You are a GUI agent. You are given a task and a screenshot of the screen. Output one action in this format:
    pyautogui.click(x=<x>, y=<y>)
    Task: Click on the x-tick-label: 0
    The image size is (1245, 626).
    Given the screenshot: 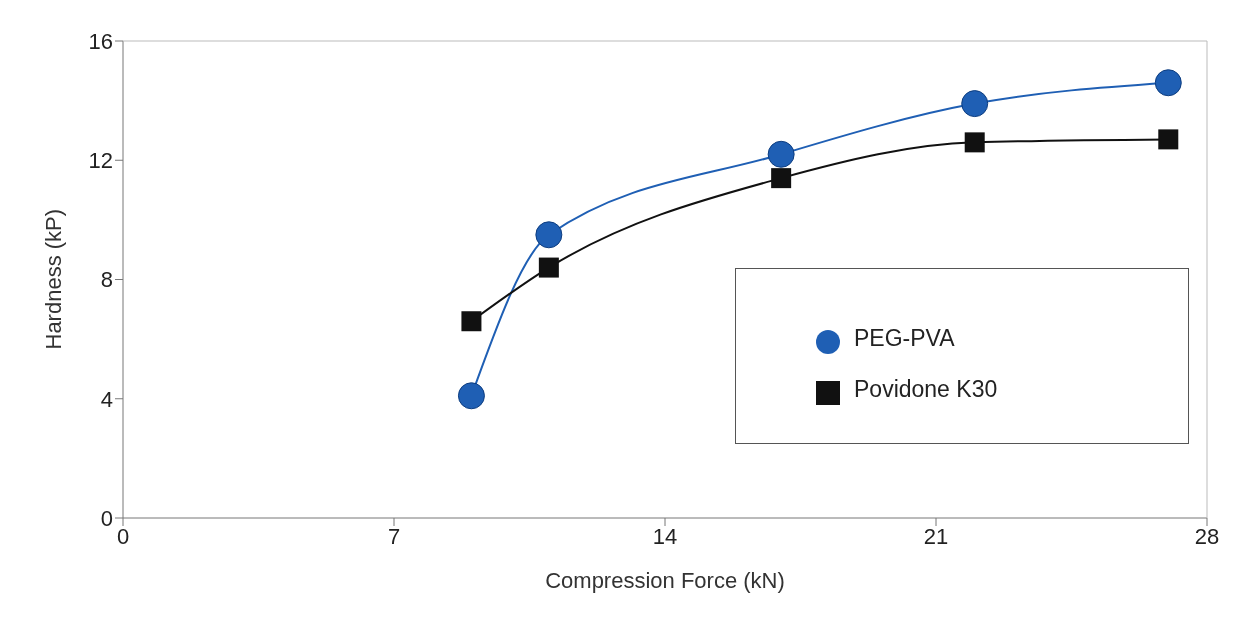 What is the action you would take?
    pyautogui.click(x=123, y=536)
    